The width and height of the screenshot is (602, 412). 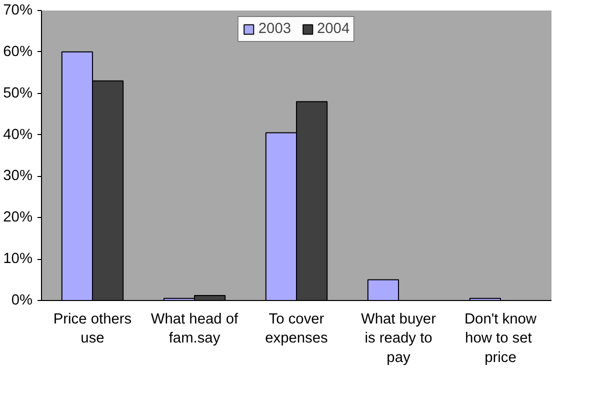 I want to click on y-tick-label: 30%, so click(x=18, y=176).